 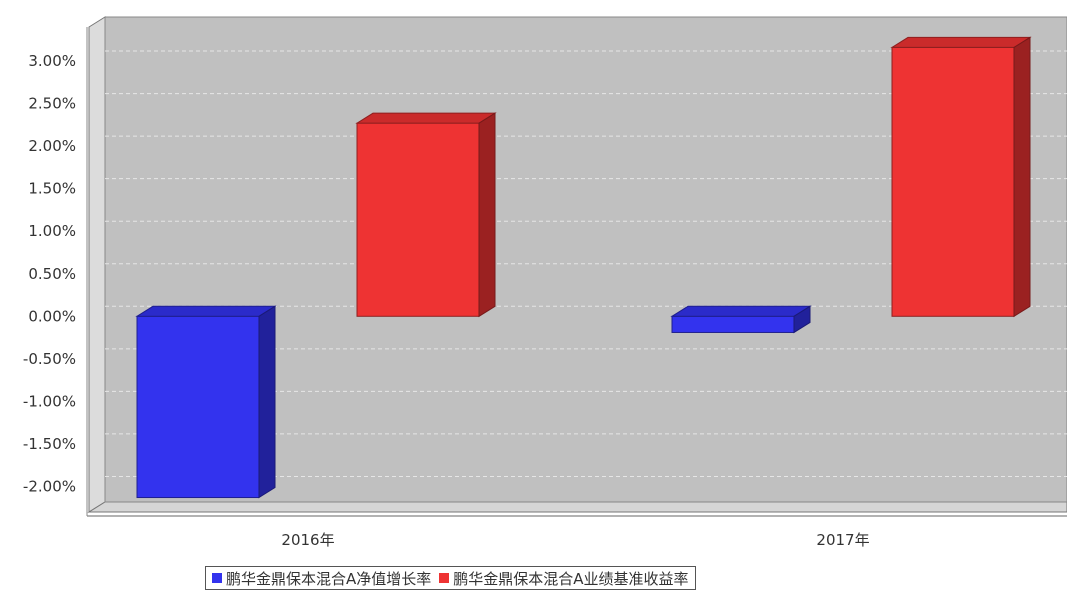 I want to click on x-tick-label: 2017年, so click(x=842, y=540).